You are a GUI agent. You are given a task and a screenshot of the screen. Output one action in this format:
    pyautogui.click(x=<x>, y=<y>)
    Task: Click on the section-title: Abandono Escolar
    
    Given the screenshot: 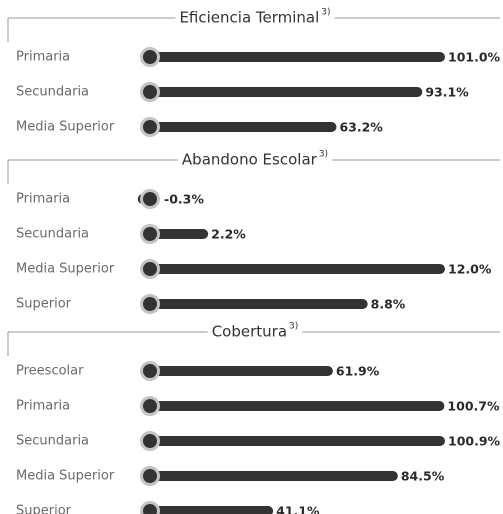 What is the action you would take?
    pyautogui.click(x=250, y=160)
    